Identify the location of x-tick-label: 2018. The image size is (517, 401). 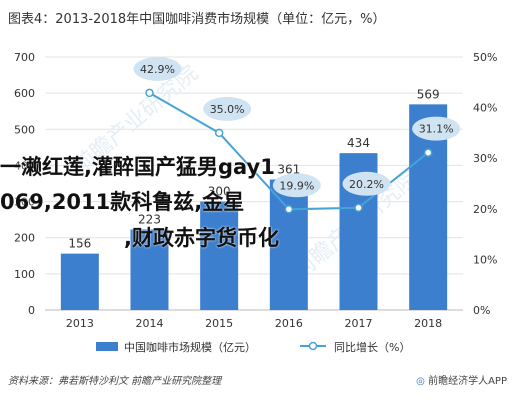
(428, 323).